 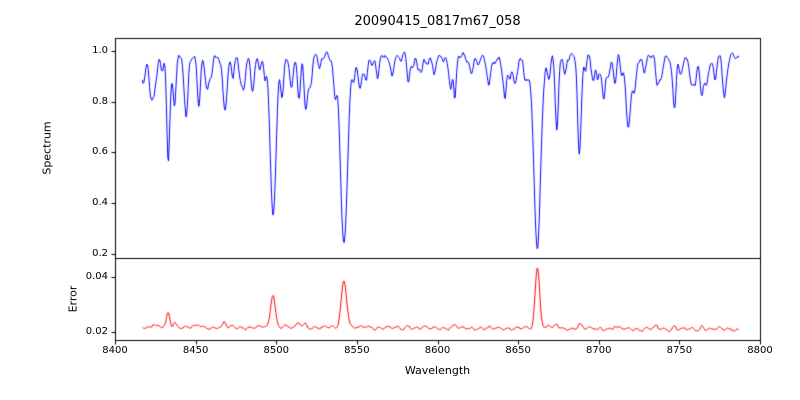 I want to click on x-tick-label: 8550, so click(x=357, y=350).